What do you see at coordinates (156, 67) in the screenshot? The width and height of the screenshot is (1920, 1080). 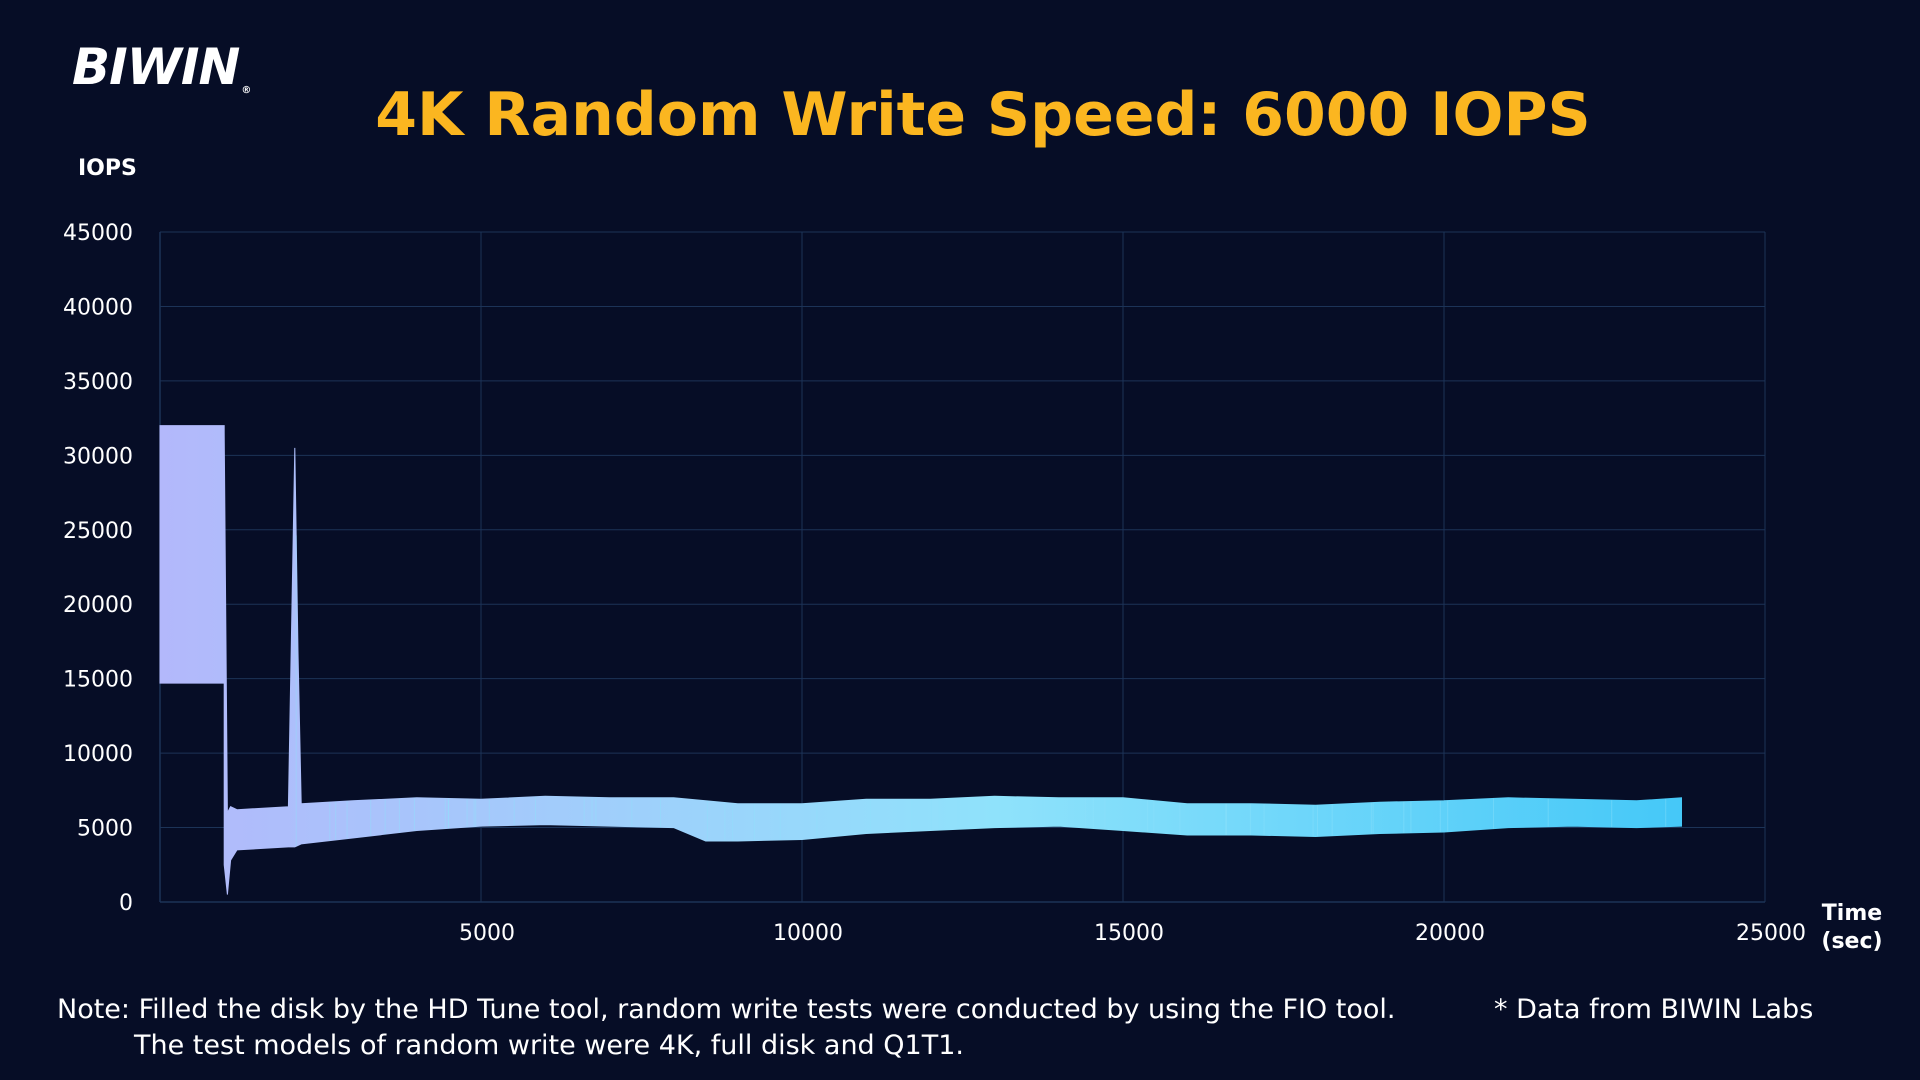 I see `logo-text: BIWIN` at bounding box center [156, 67].